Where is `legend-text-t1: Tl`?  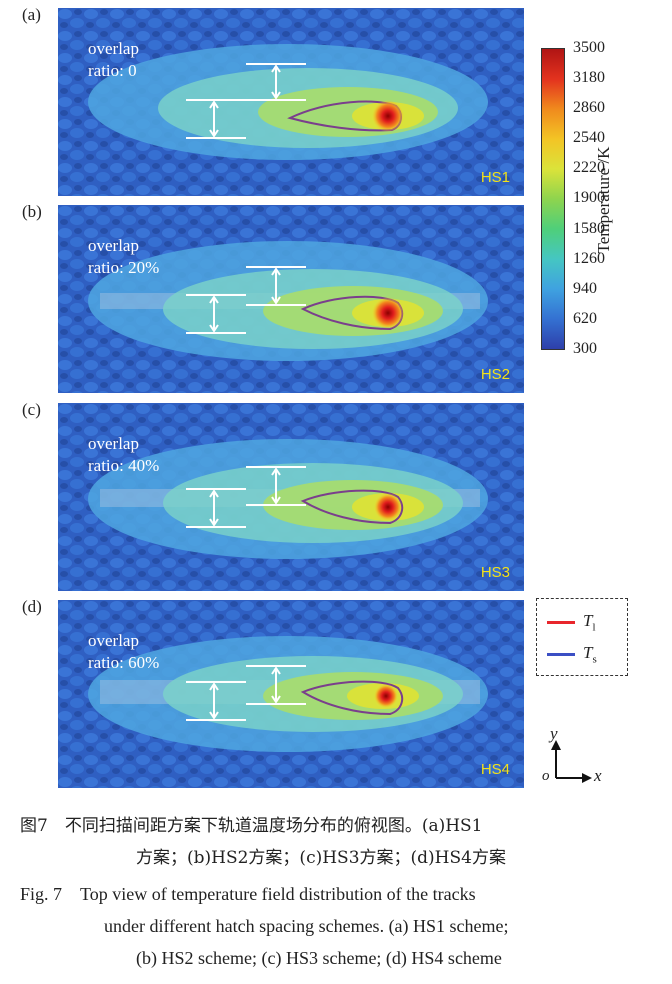 legend-text-t1: Tl is located at coordinates (589, 622).